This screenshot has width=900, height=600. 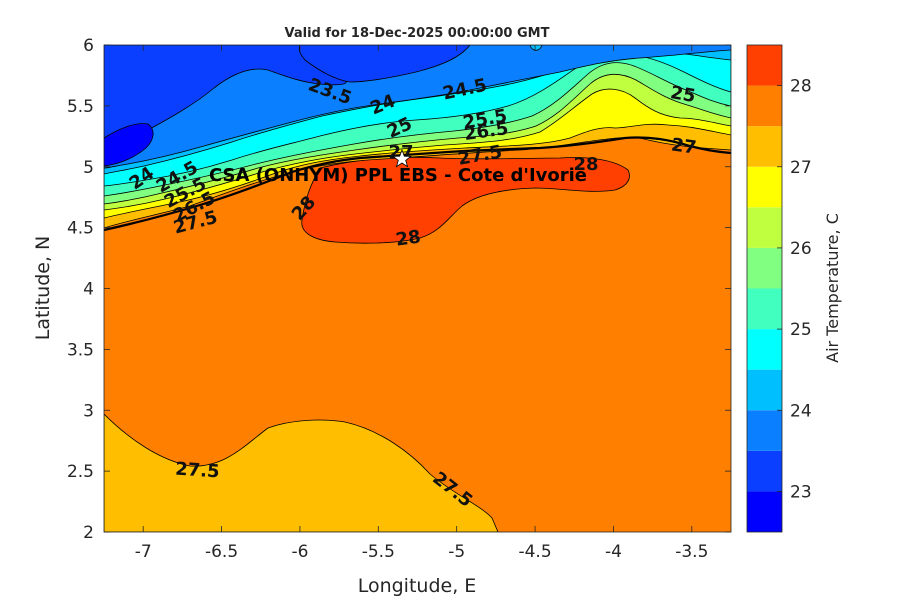 I want to click on band-23.5-24, so click(x=417, y=107).